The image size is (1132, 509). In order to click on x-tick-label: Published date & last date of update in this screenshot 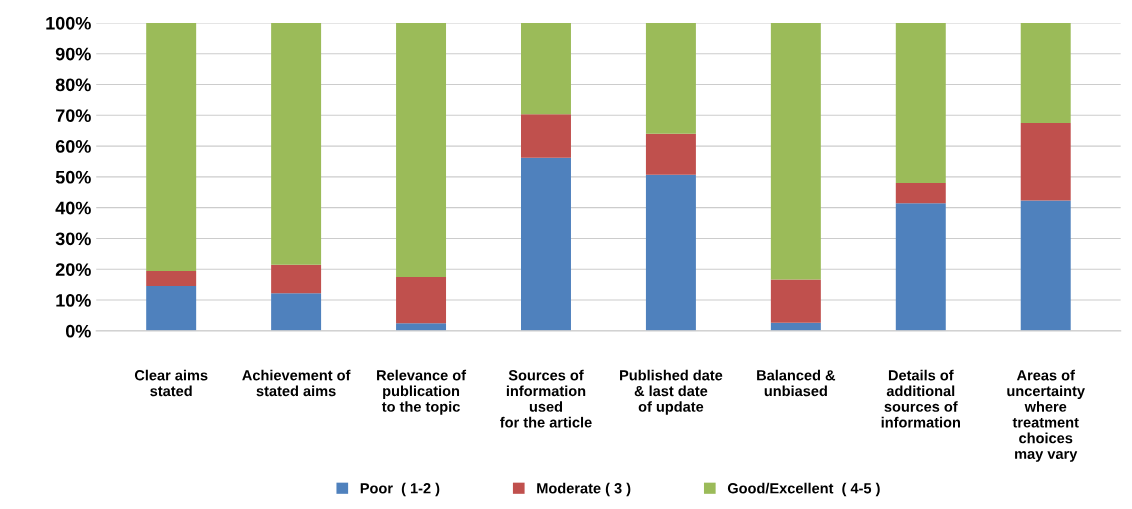, I will do `click(671, 392)`.